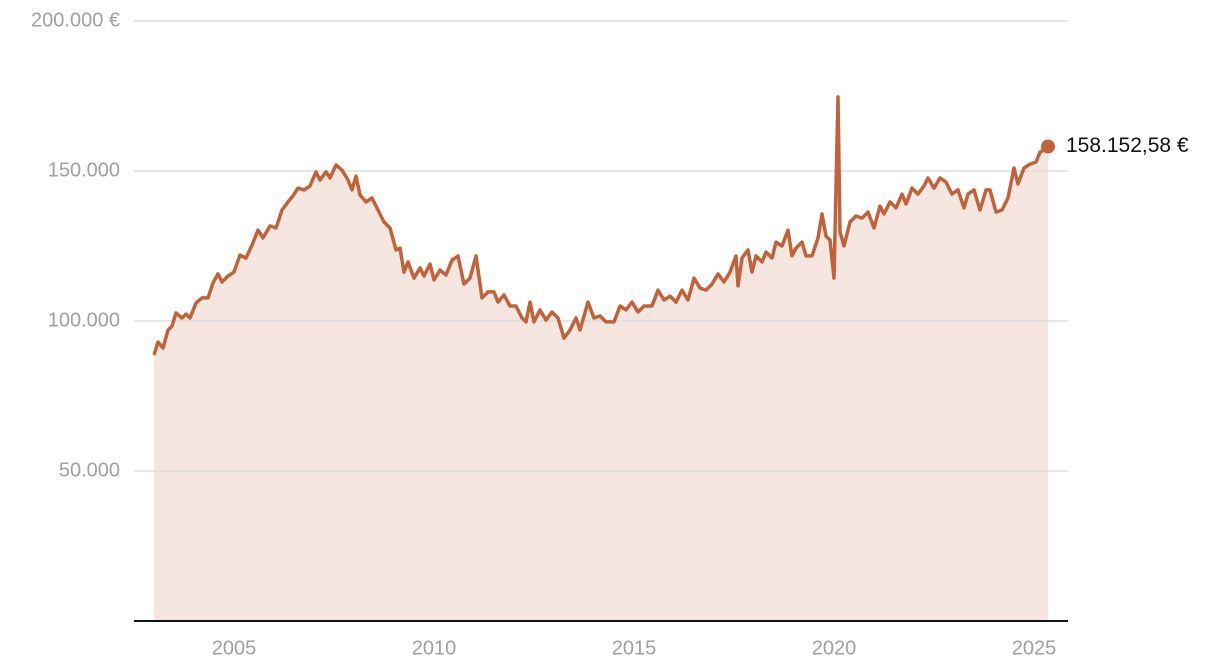  Describe the element at coordinates (634, 648) in the screenshot. I see `x-tick-label: 2015` at that location.